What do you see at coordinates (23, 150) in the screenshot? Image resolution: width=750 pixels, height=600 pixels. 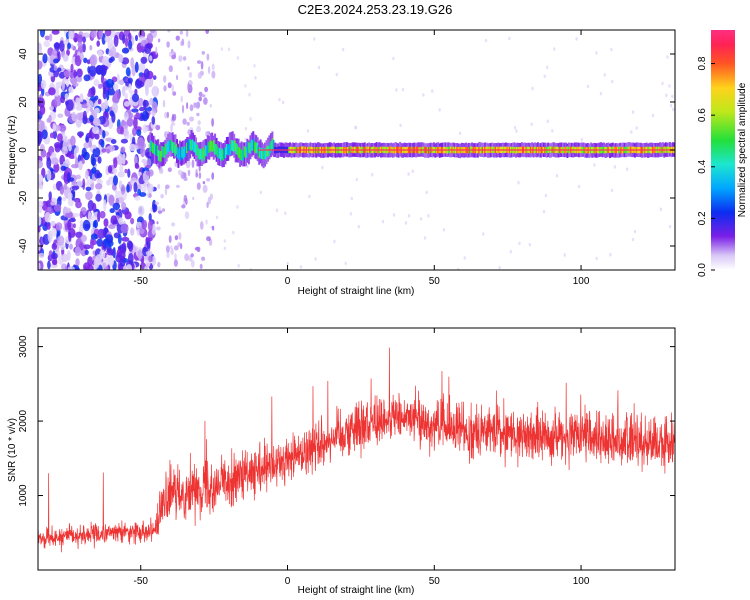 I see `top-ytick-label: 0` at bounding box center [23, 150].